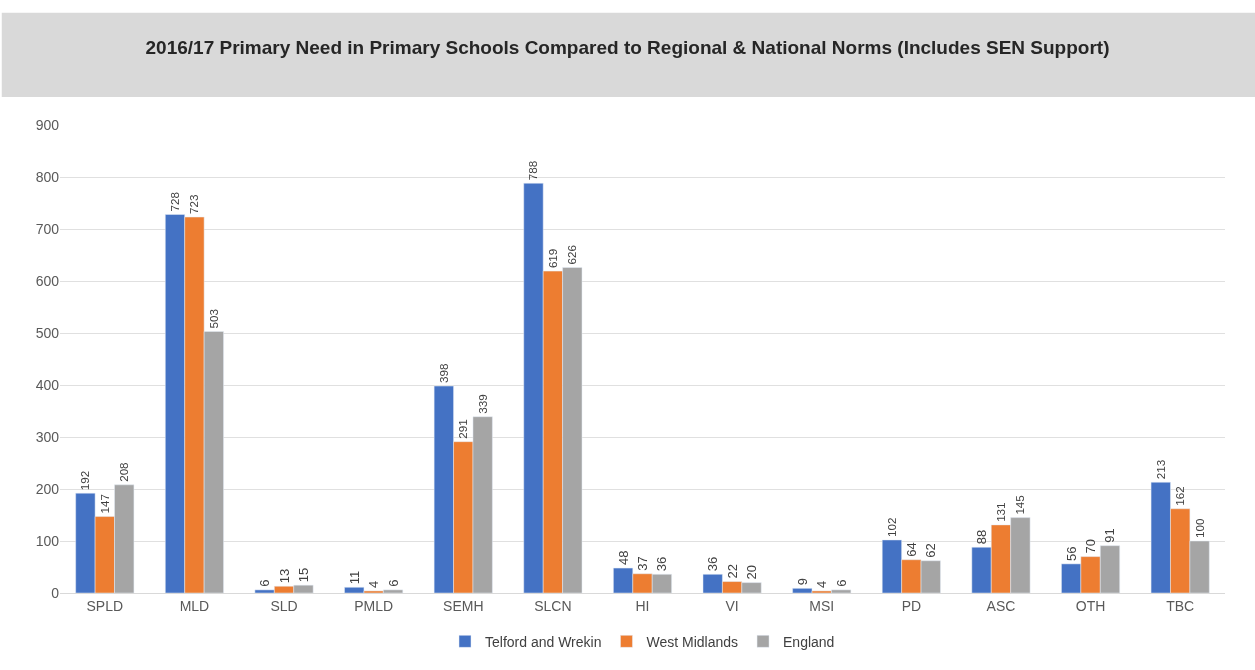 This screenshot has width=1255, height=670. I want to click on chart-title: 2016/17 Primary Need in Primary Schools Compared to Regional & National Norms (Includes SEN Support), so click(627, 47).